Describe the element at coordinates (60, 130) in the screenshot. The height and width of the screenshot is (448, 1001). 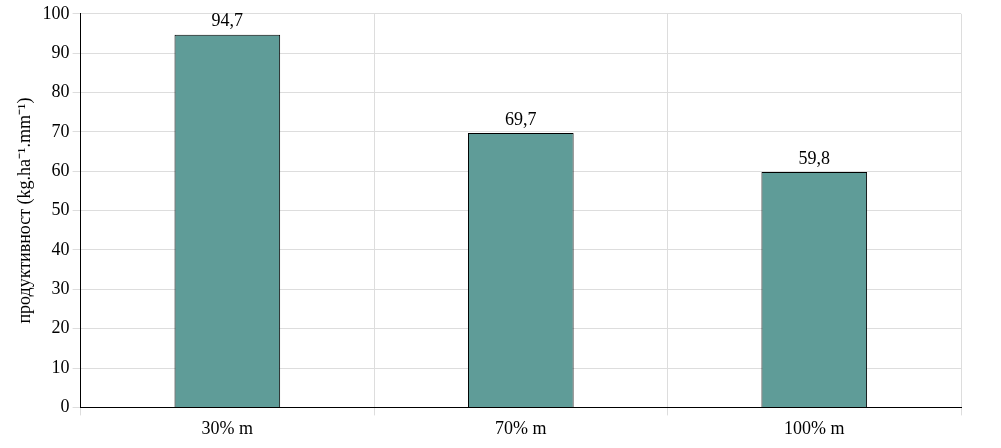
I see `y-tick-label: 70` at that location.